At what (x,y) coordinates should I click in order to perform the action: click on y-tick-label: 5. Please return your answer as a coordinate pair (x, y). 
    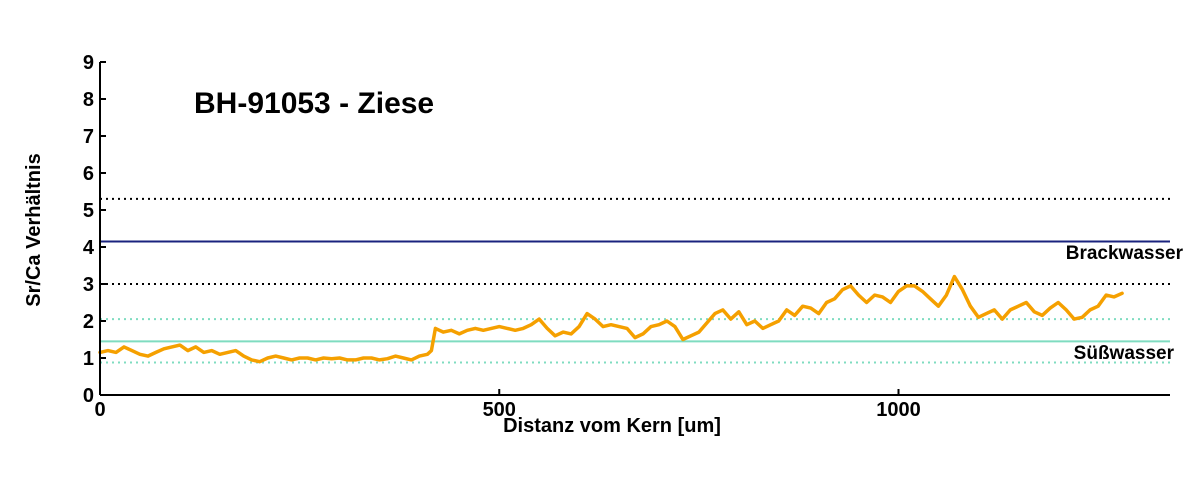
    Looking at the image, I should click on (88, 211).